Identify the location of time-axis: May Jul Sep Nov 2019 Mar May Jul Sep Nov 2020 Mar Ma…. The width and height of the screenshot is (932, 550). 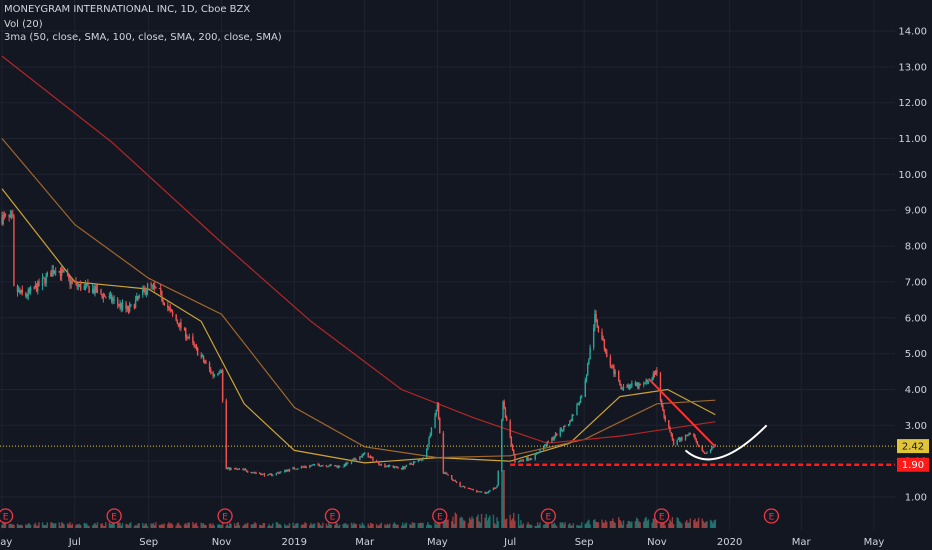
(442, 542).